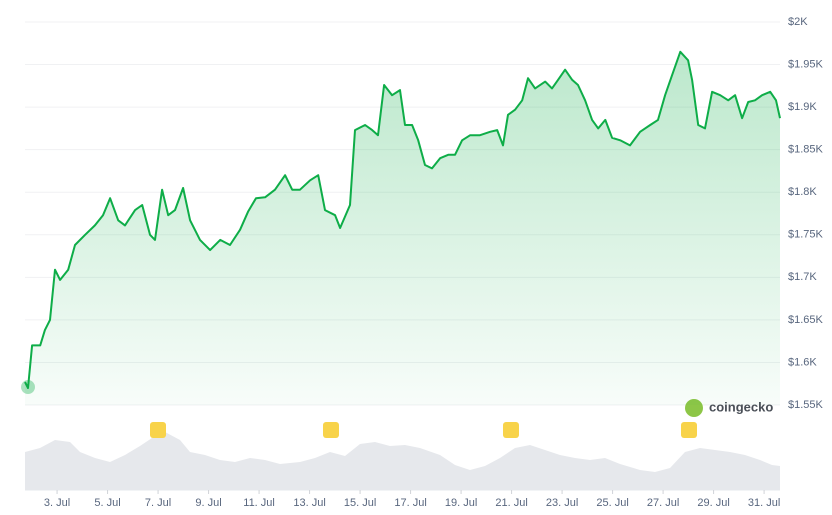  I want to click on x-tick-label: 19. Jul, so click(461, 503).